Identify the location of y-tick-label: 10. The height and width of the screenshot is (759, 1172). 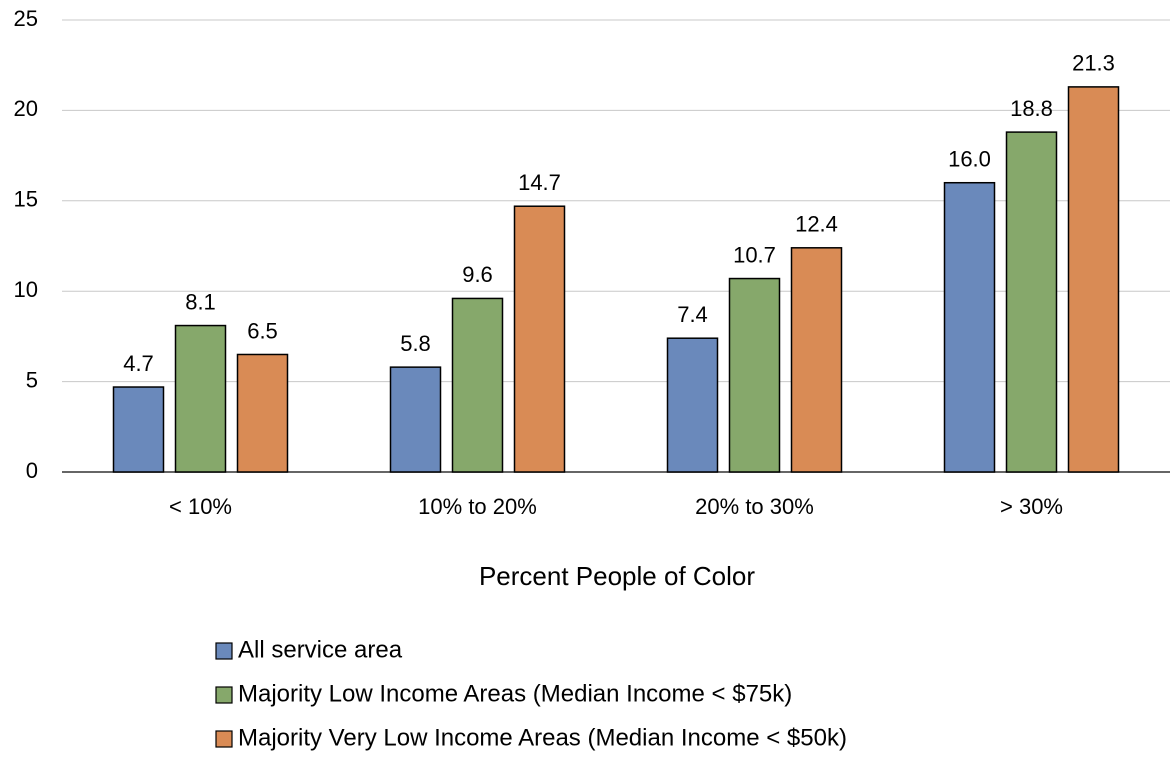
(26, 289).